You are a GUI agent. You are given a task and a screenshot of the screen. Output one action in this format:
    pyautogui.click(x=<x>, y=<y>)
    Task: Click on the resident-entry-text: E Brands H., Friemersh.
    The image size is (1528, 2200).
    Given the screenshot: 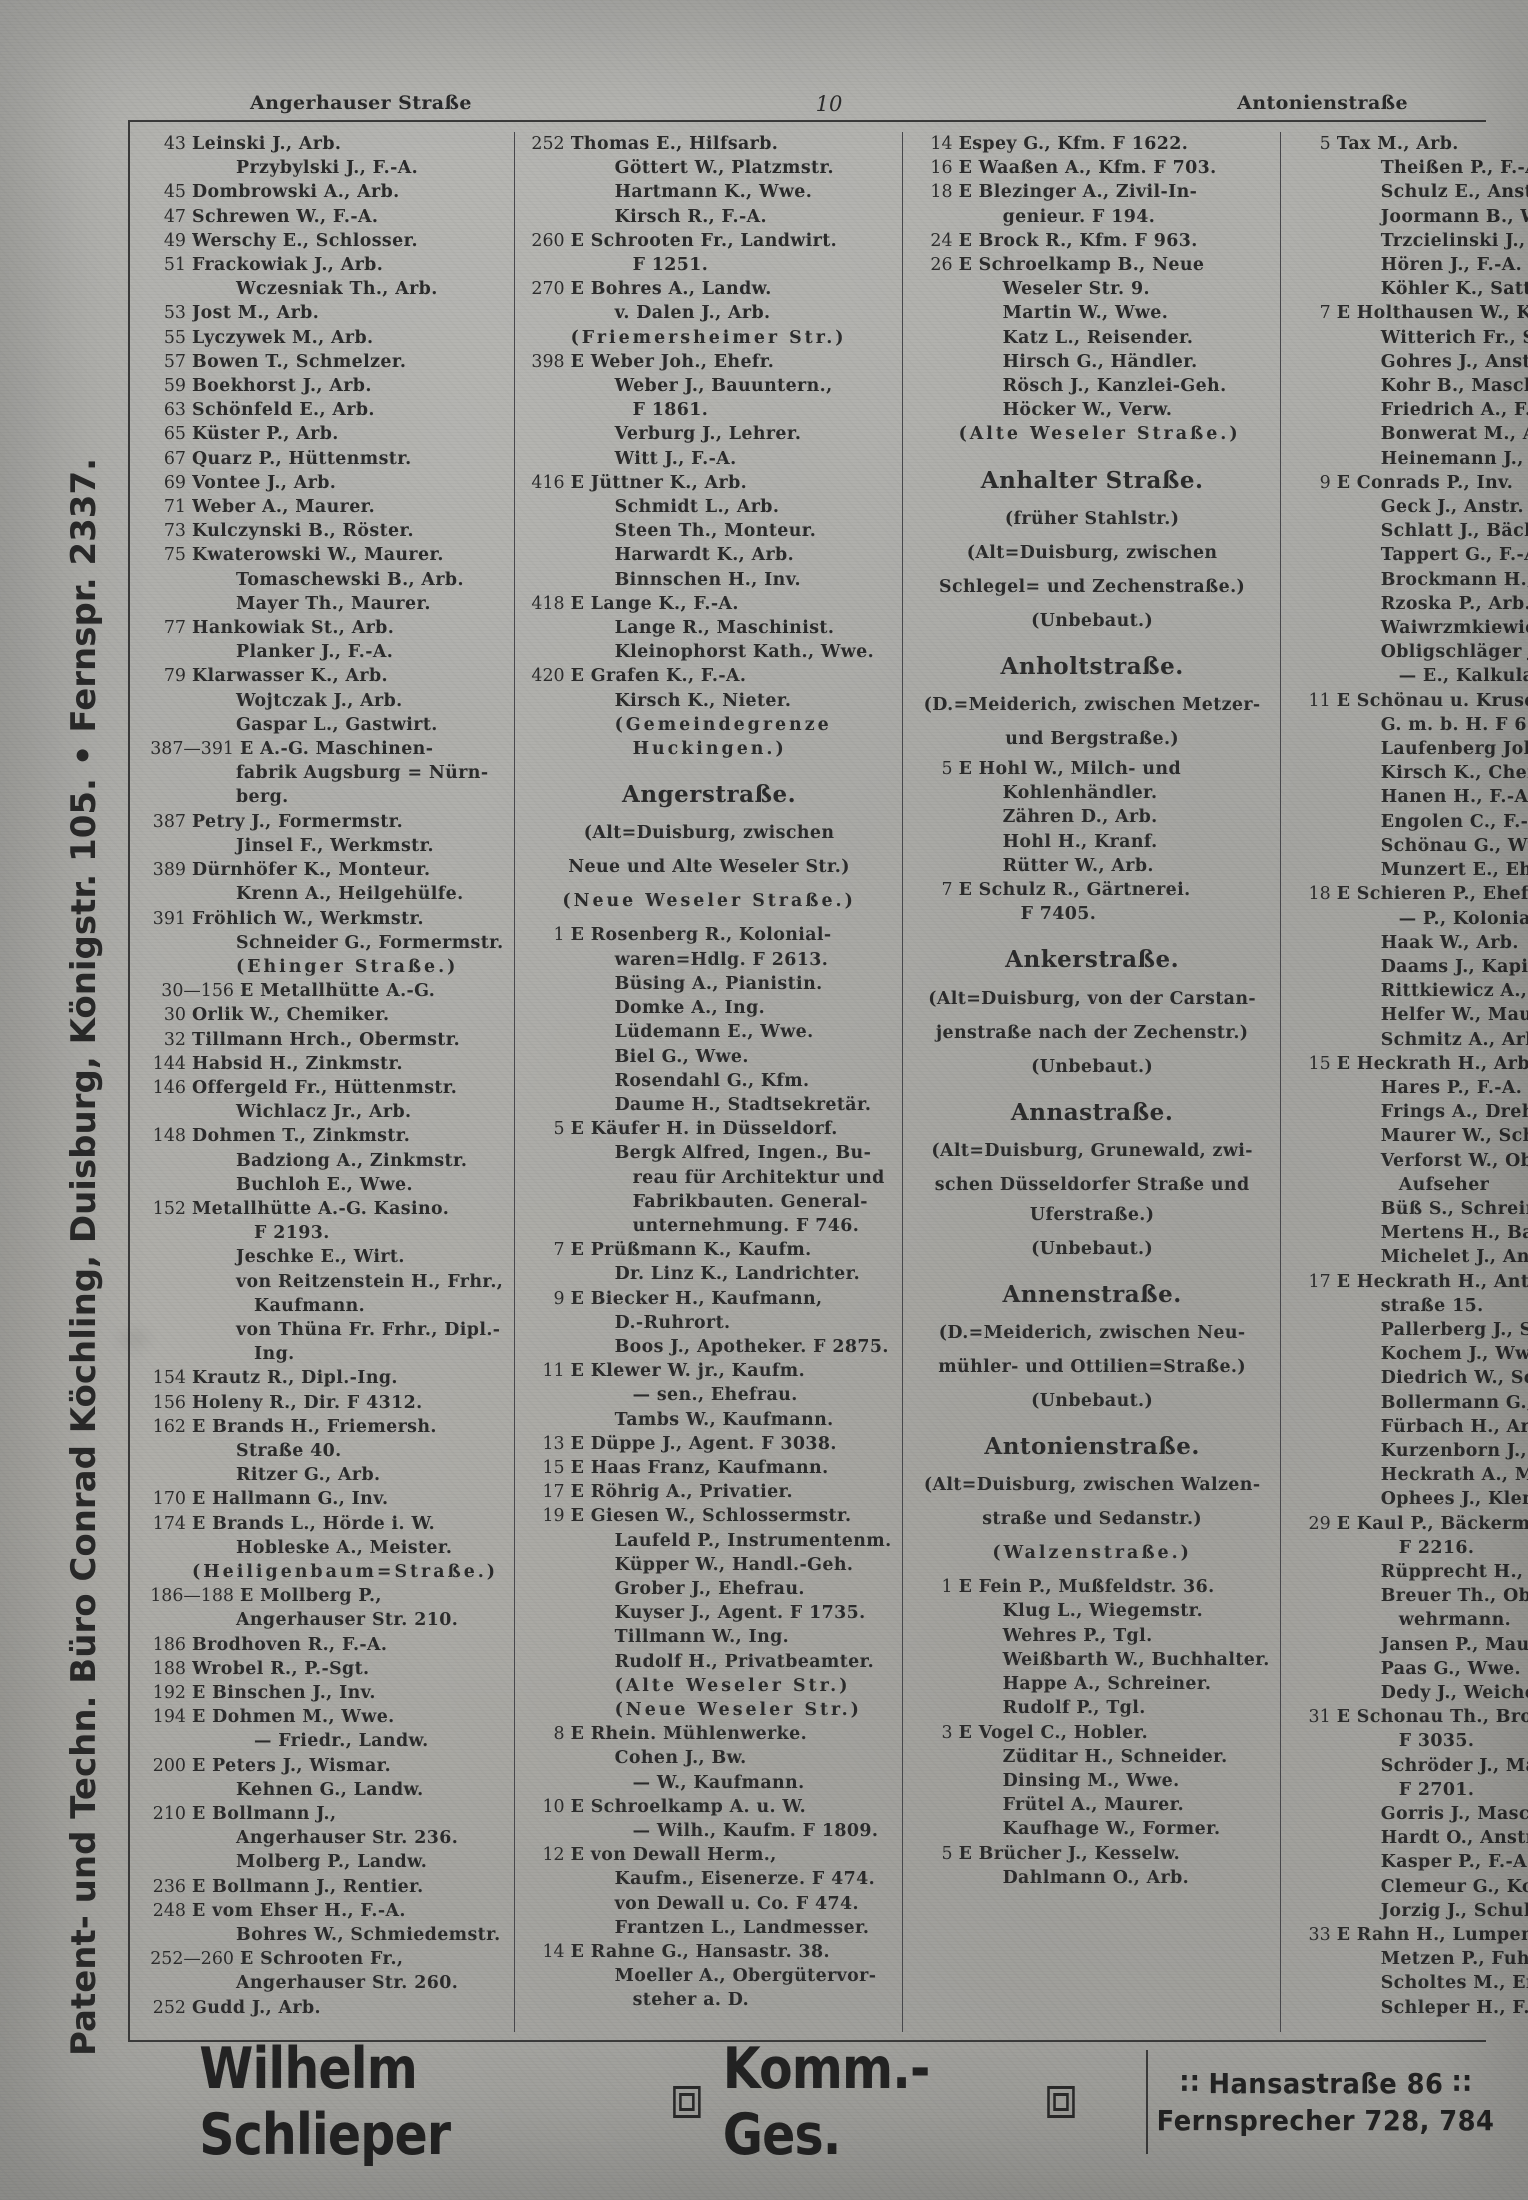 What is the action you would take?
    pyautogui.click(x=314, y=1426)
    